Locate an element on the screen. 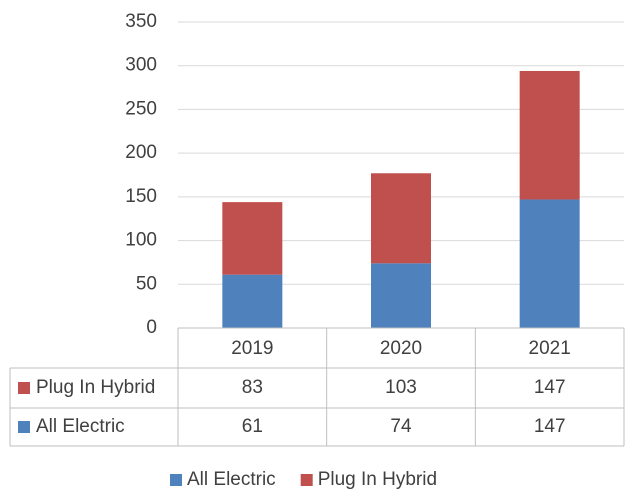  y-tick-label: 150 is located at coordinates (141, 196).